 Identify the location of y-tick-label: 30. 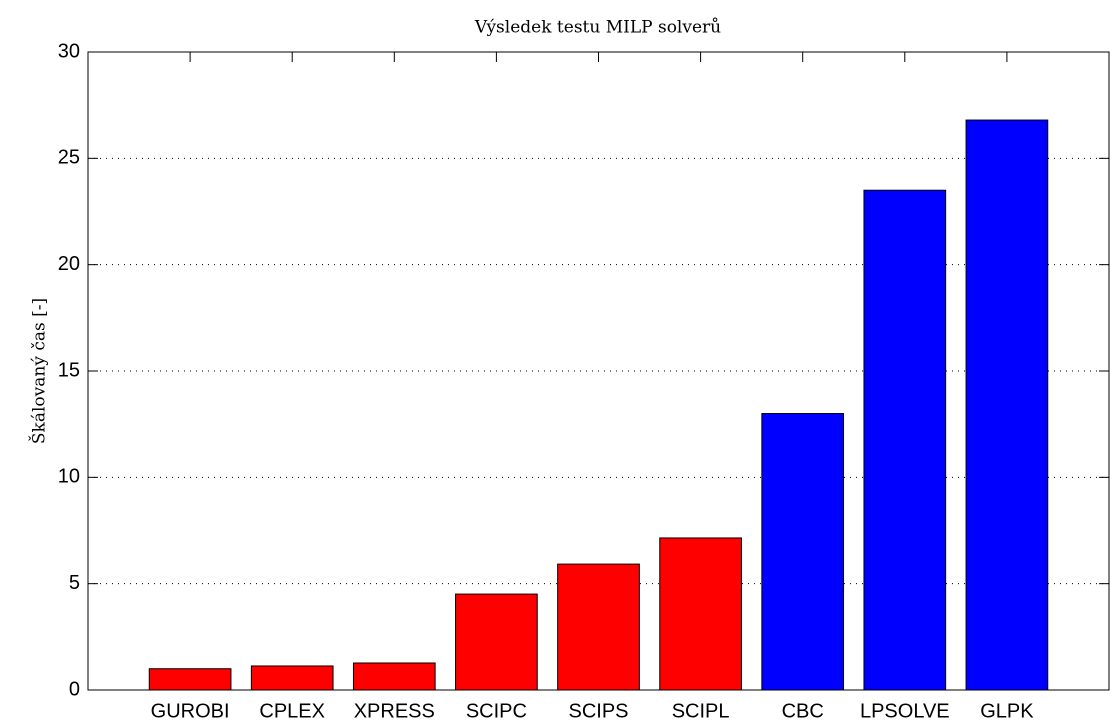
(69, 51).